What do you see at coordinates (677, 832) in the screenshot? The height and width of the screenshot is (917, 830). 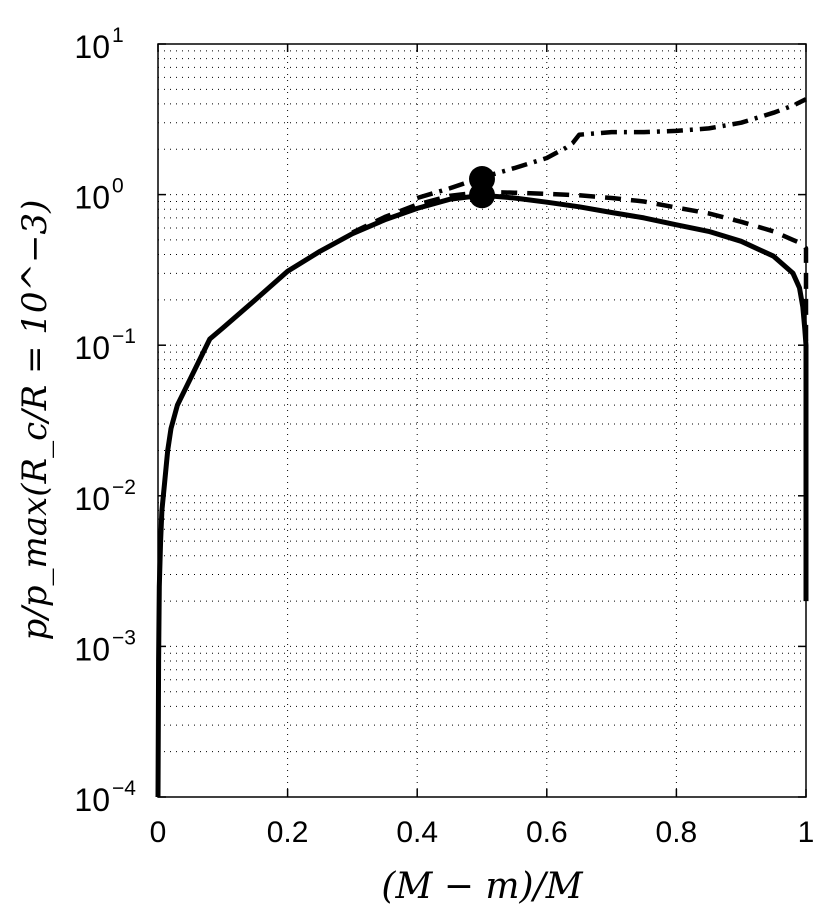 I see `x-tick-label: 0.8` at bounding box center [677, 832].